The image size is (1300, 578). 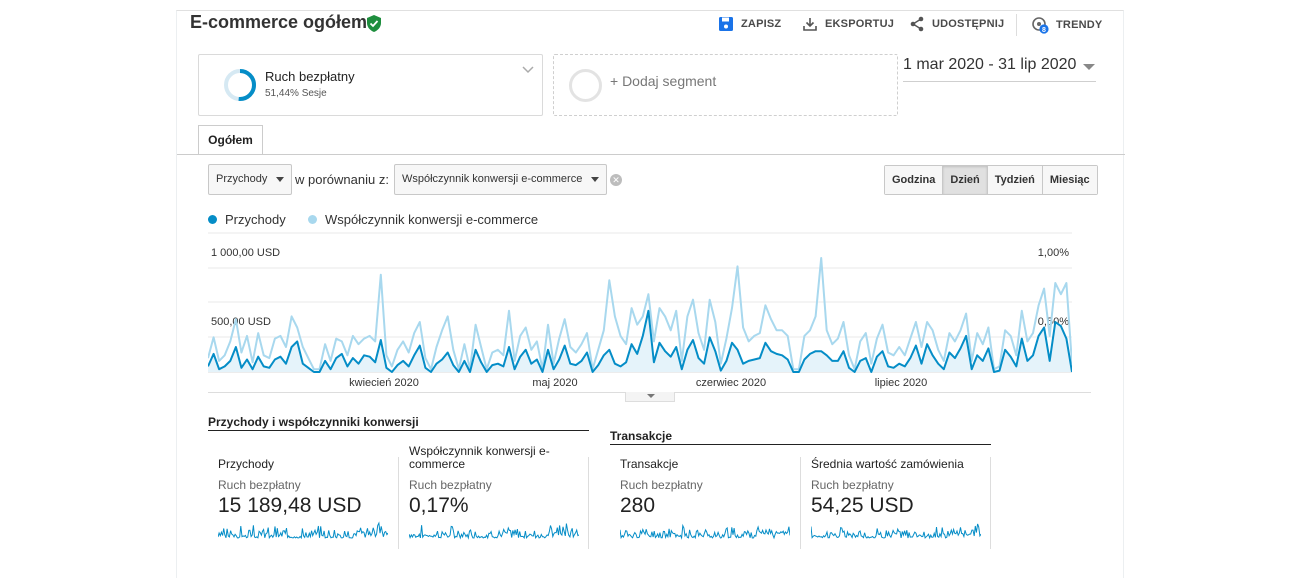 I want to click on y-left-tick-label: 1 000,00 USD, so click(x=245, y=253).